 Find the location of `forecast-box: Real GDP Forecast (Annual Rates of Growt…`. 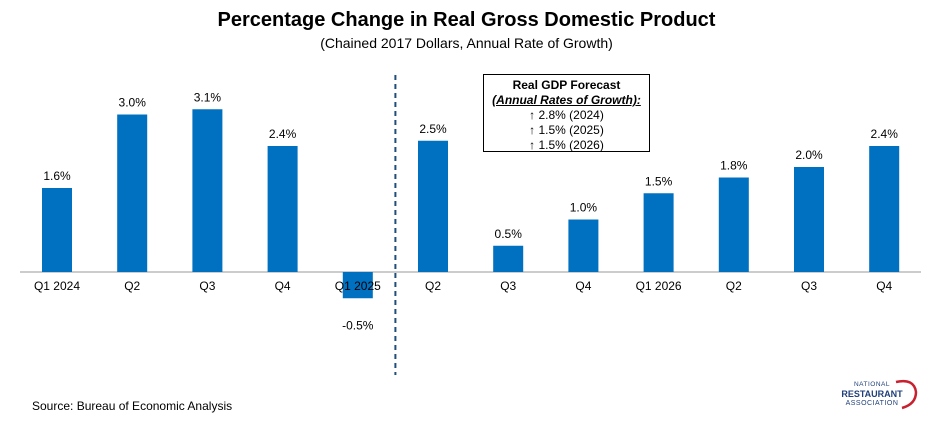

forecast-box: Real GDP Forecast (Annual Rates of Growt… is located at coordinates (566, 113).